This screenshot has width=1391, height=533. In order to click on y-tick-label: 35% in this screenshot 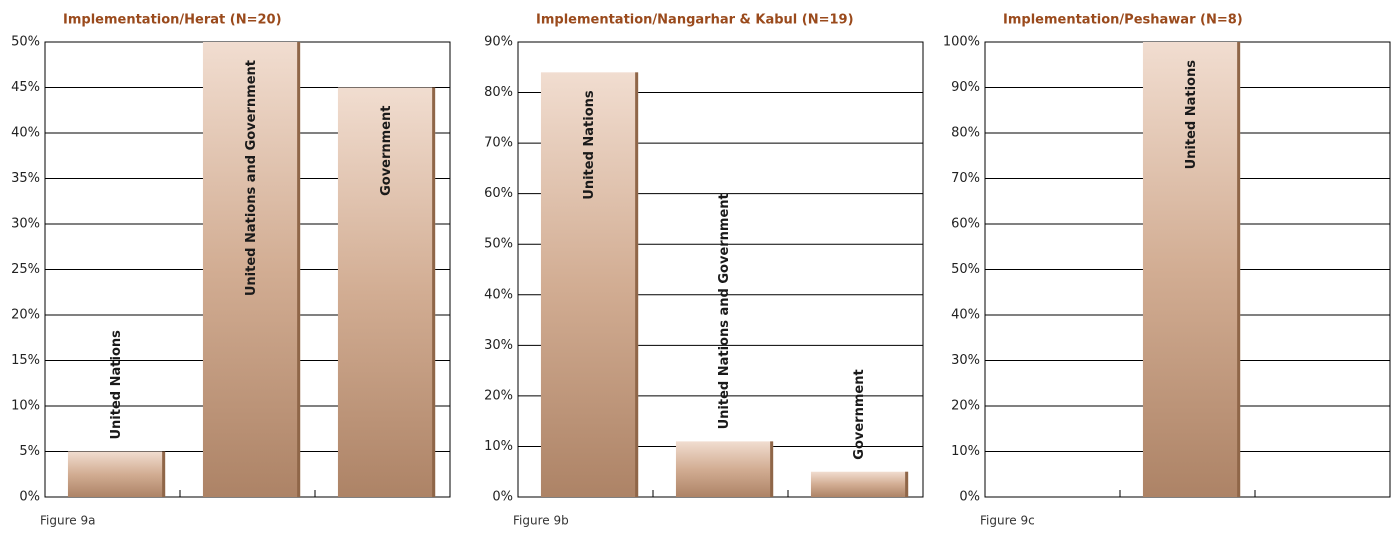, I will do `click(25, 178)`.